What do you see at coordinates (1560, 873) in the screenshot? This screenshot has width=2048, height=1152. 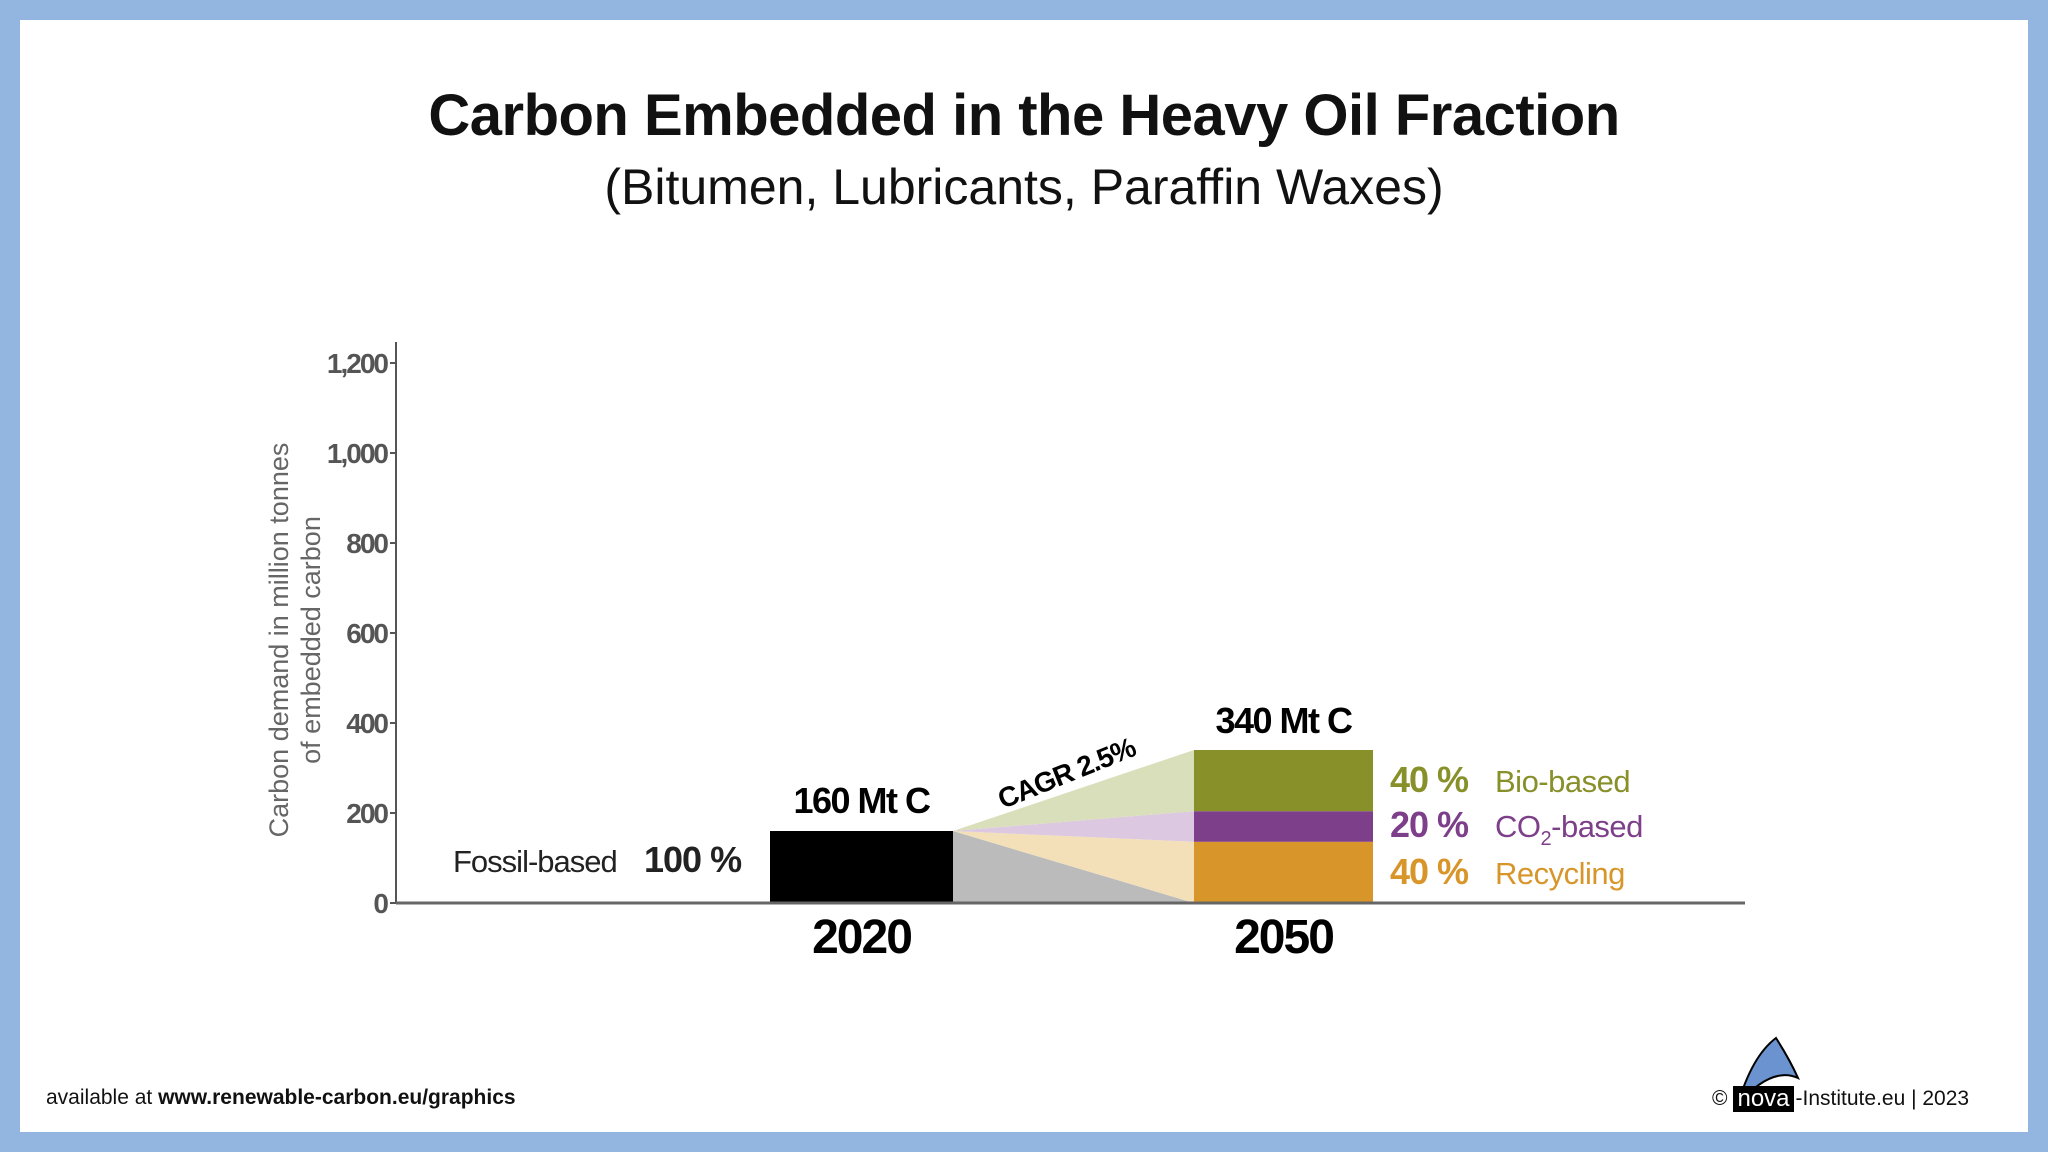 I see `label-recycling: Recycling` at bounding box center [1560, 873].